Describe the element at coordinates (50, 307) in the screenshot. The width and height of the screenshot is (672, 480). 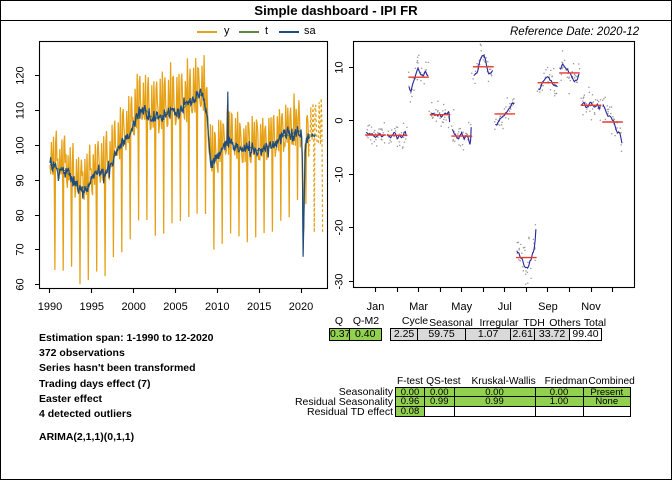
I see `svg-text: 1990` at that location.